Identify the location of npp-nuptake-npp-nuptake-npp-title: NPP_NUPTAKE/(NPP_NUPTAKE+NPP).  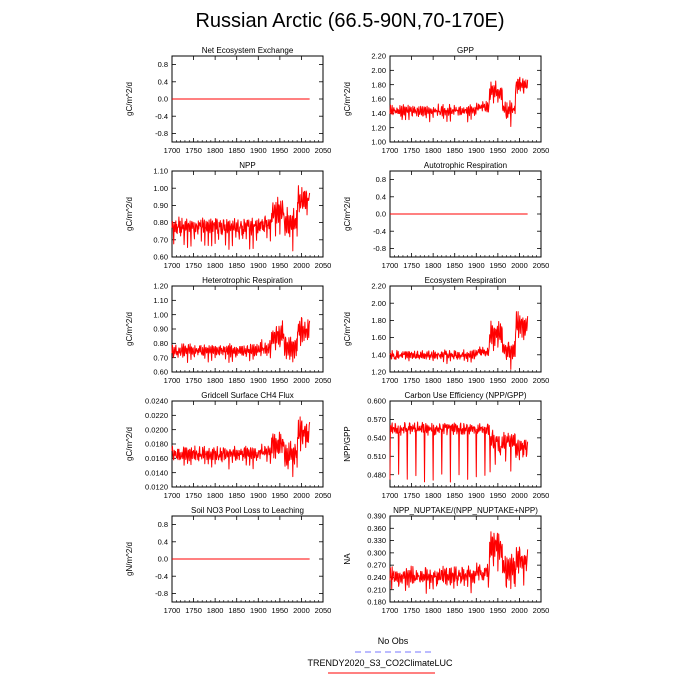
(465, 510).